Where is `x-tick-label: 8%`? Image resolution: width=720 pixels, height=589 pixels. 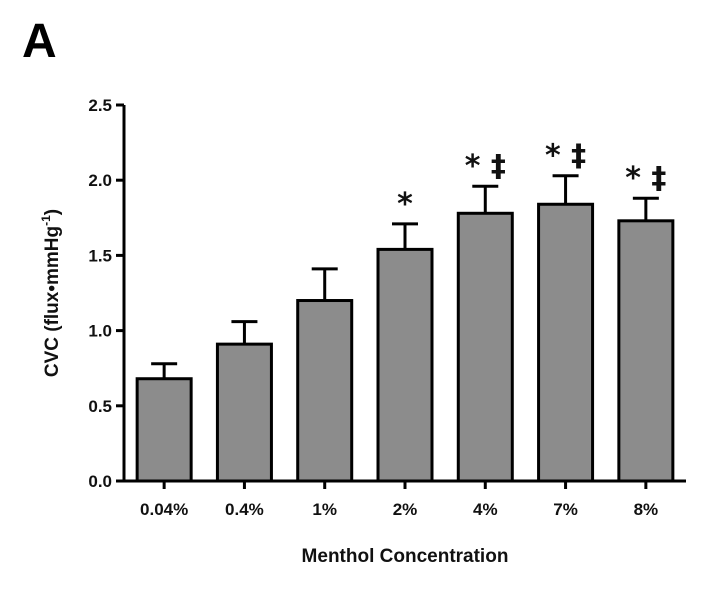 x-tick-label: 8% is located at coordinates (646, 509).